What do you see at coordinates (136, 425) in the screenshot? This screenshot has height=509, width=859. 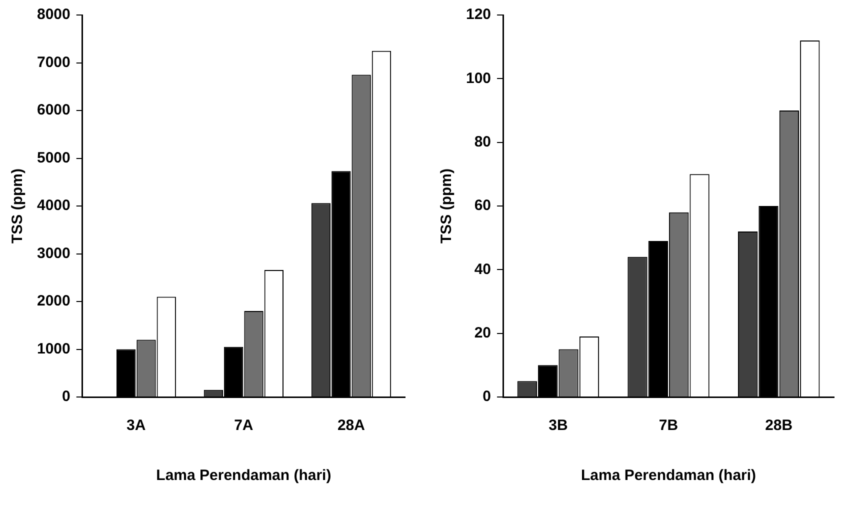 I see `x-tick-label: 3A` at bounding box center [136, 425].